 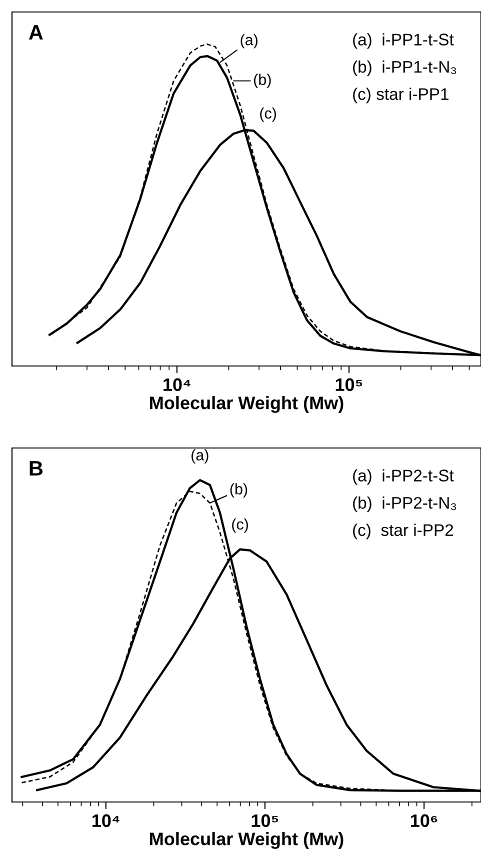 I want to click on chart-title: A, so click(x=35, y=32).